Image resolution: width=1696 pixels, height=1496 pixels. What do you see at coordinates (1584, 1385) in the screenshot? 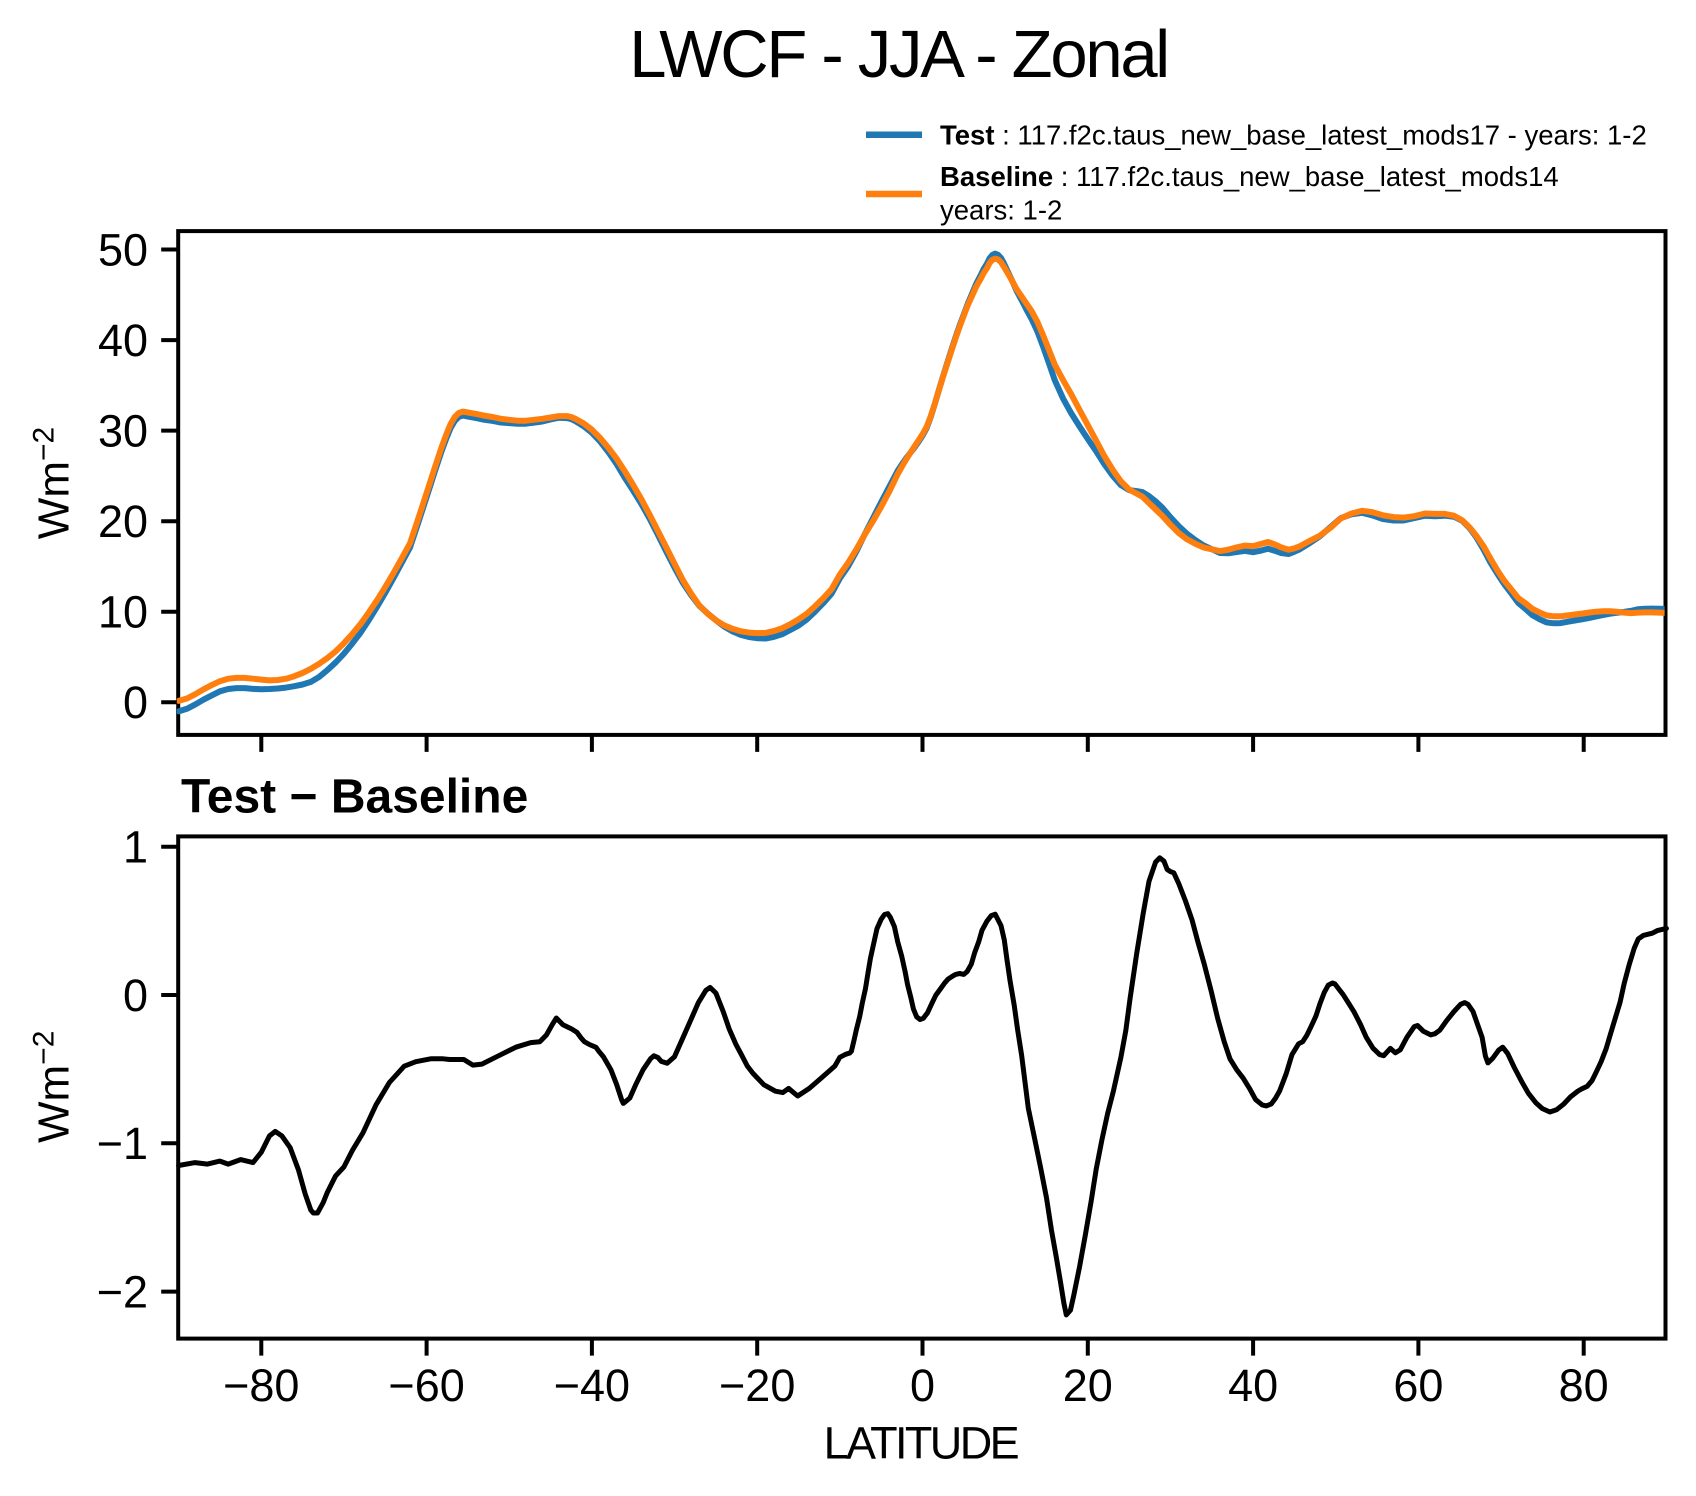
I see `svg-text: 80` at bounding box center [1584, 1385].